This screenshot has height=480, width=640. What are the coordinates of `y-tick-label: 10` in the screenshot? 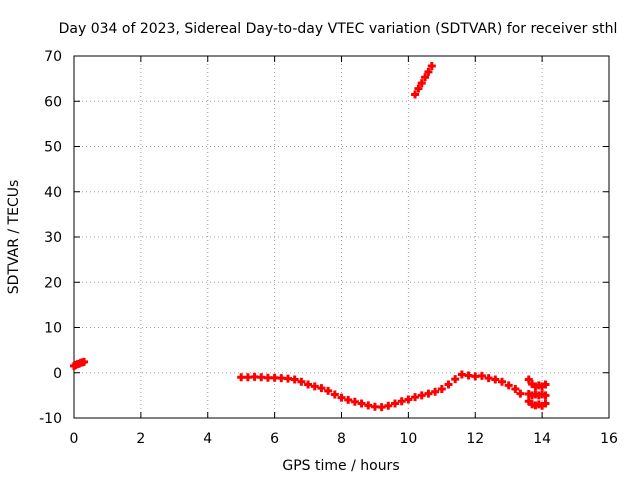 It's located at (53, 329).